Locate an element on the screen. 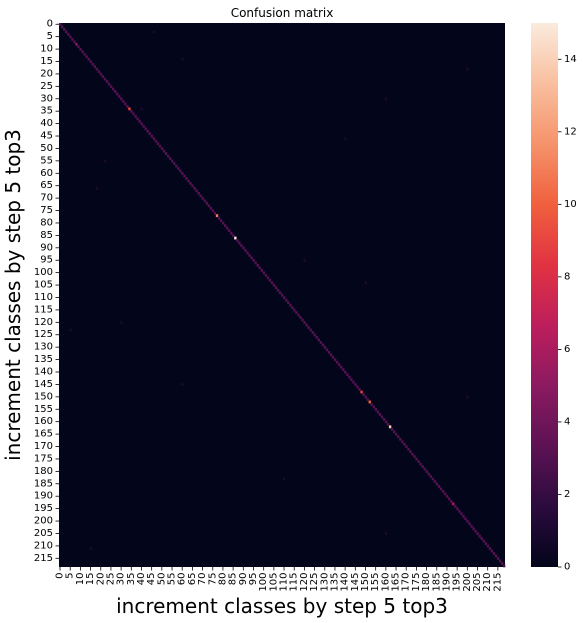 The height and width of the screenshot is (623, 584). y-tick-label-20: 100 is located at coordinates (43, 272).